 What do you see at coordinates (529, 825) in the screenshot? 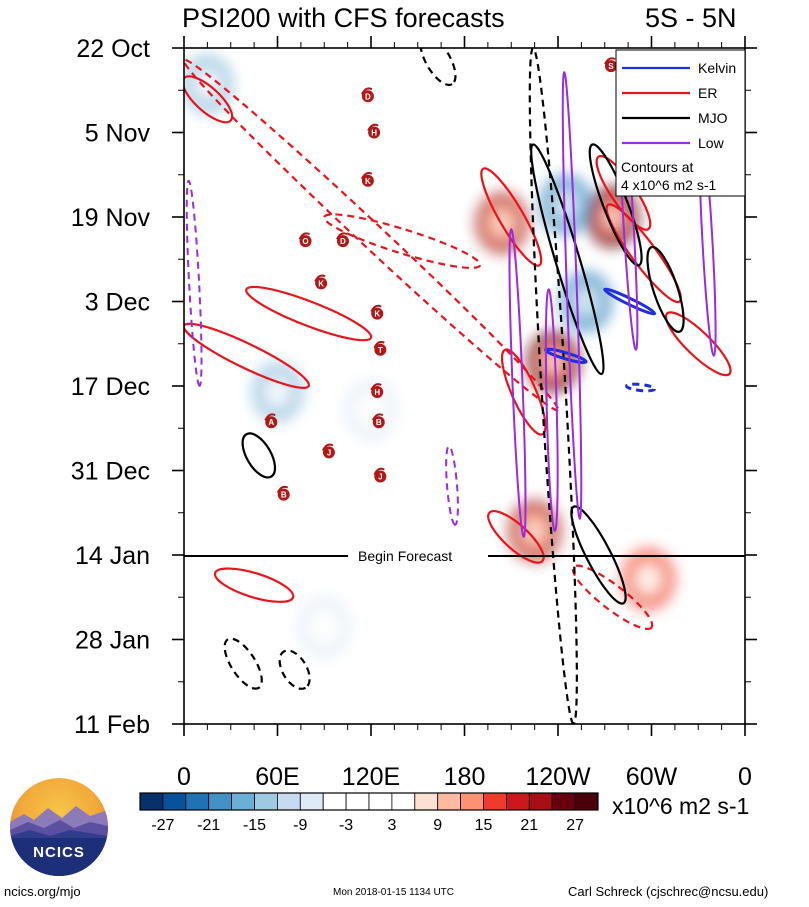
I see `colorbar-tick-8: 21` at bounding box center [529, 825].